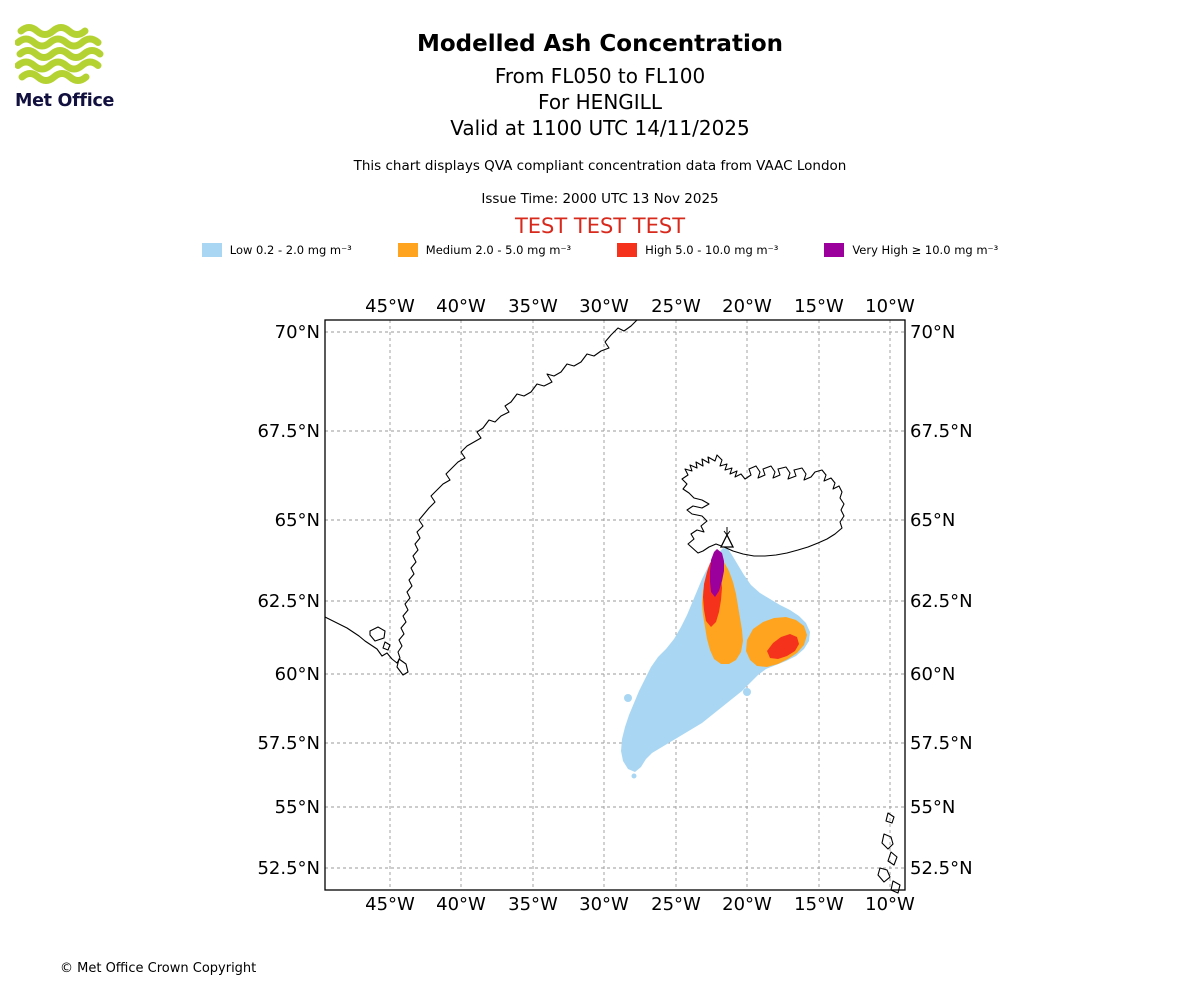 The image size is (1200, 1000). I want to click on iceland-coastline, so click(763, 505).